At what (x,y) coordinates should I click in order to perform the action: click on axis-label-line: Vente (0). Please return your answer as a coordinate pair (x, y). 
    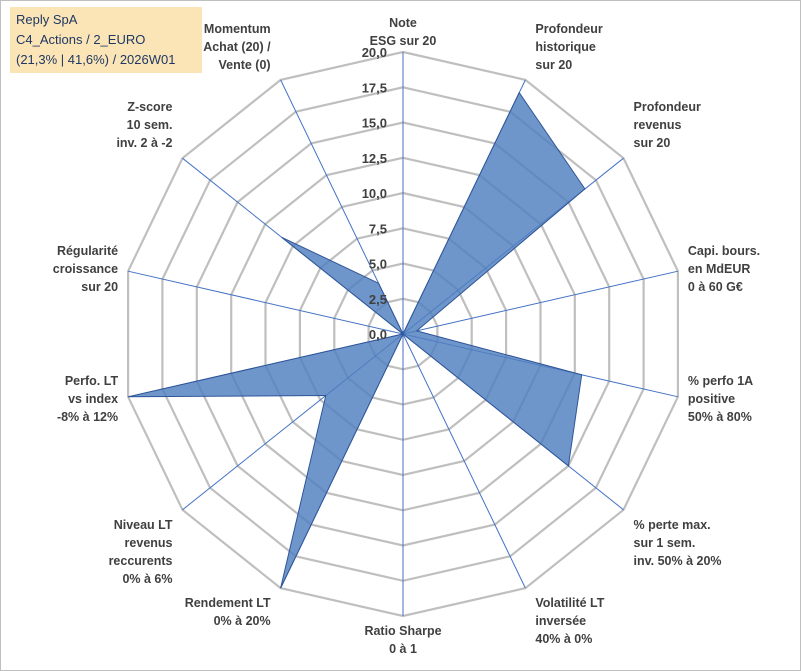
    Looking at the image, I should click on (244, 65).